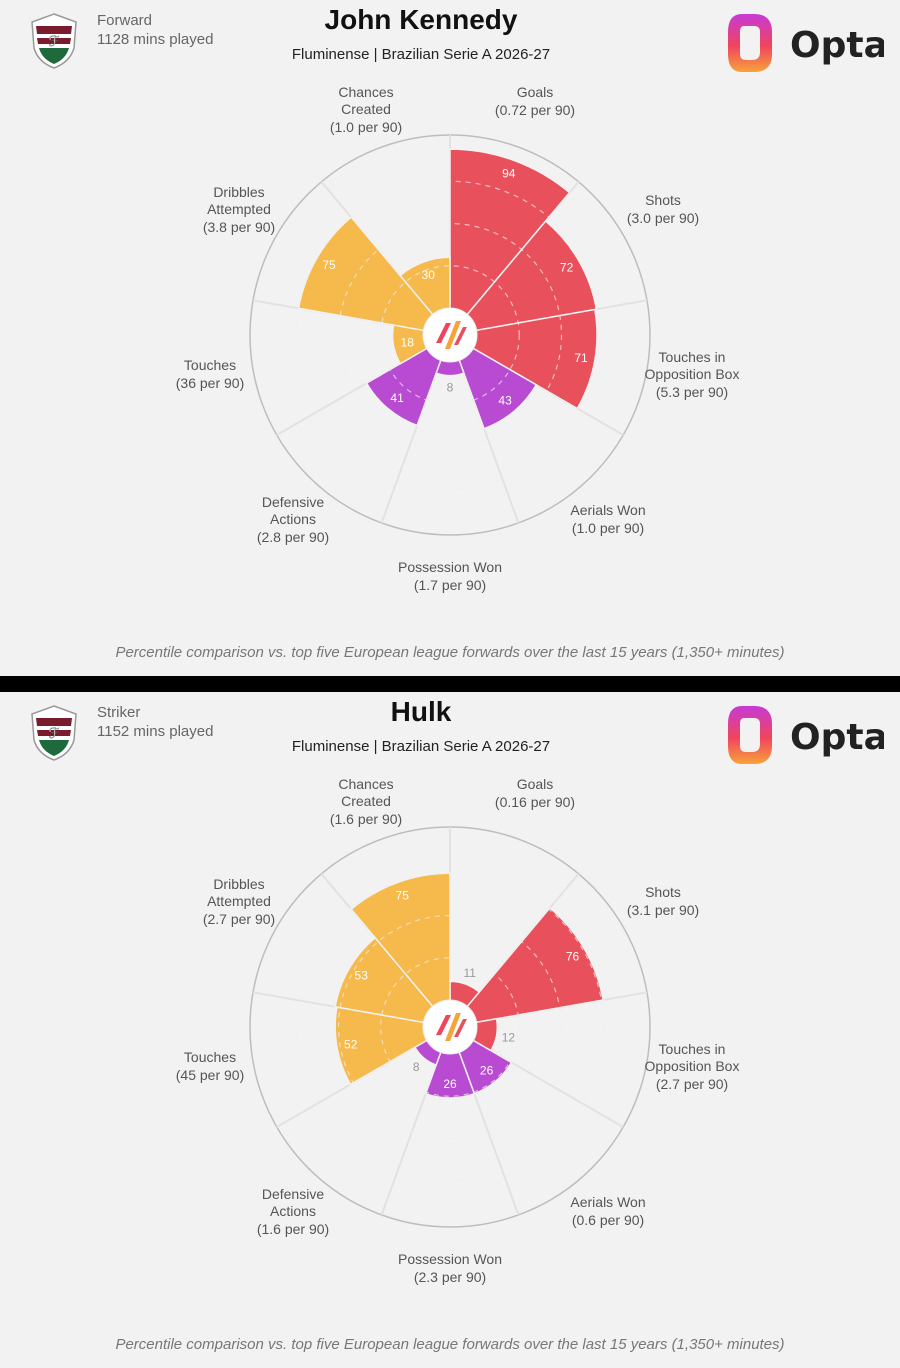 This screenshot has height=1368, width=900. What do you see at coordinates (663, 209) in the screenshot?
I see `metric-label: Shots (3.0 per 90)` at bounding box center [663, 209].